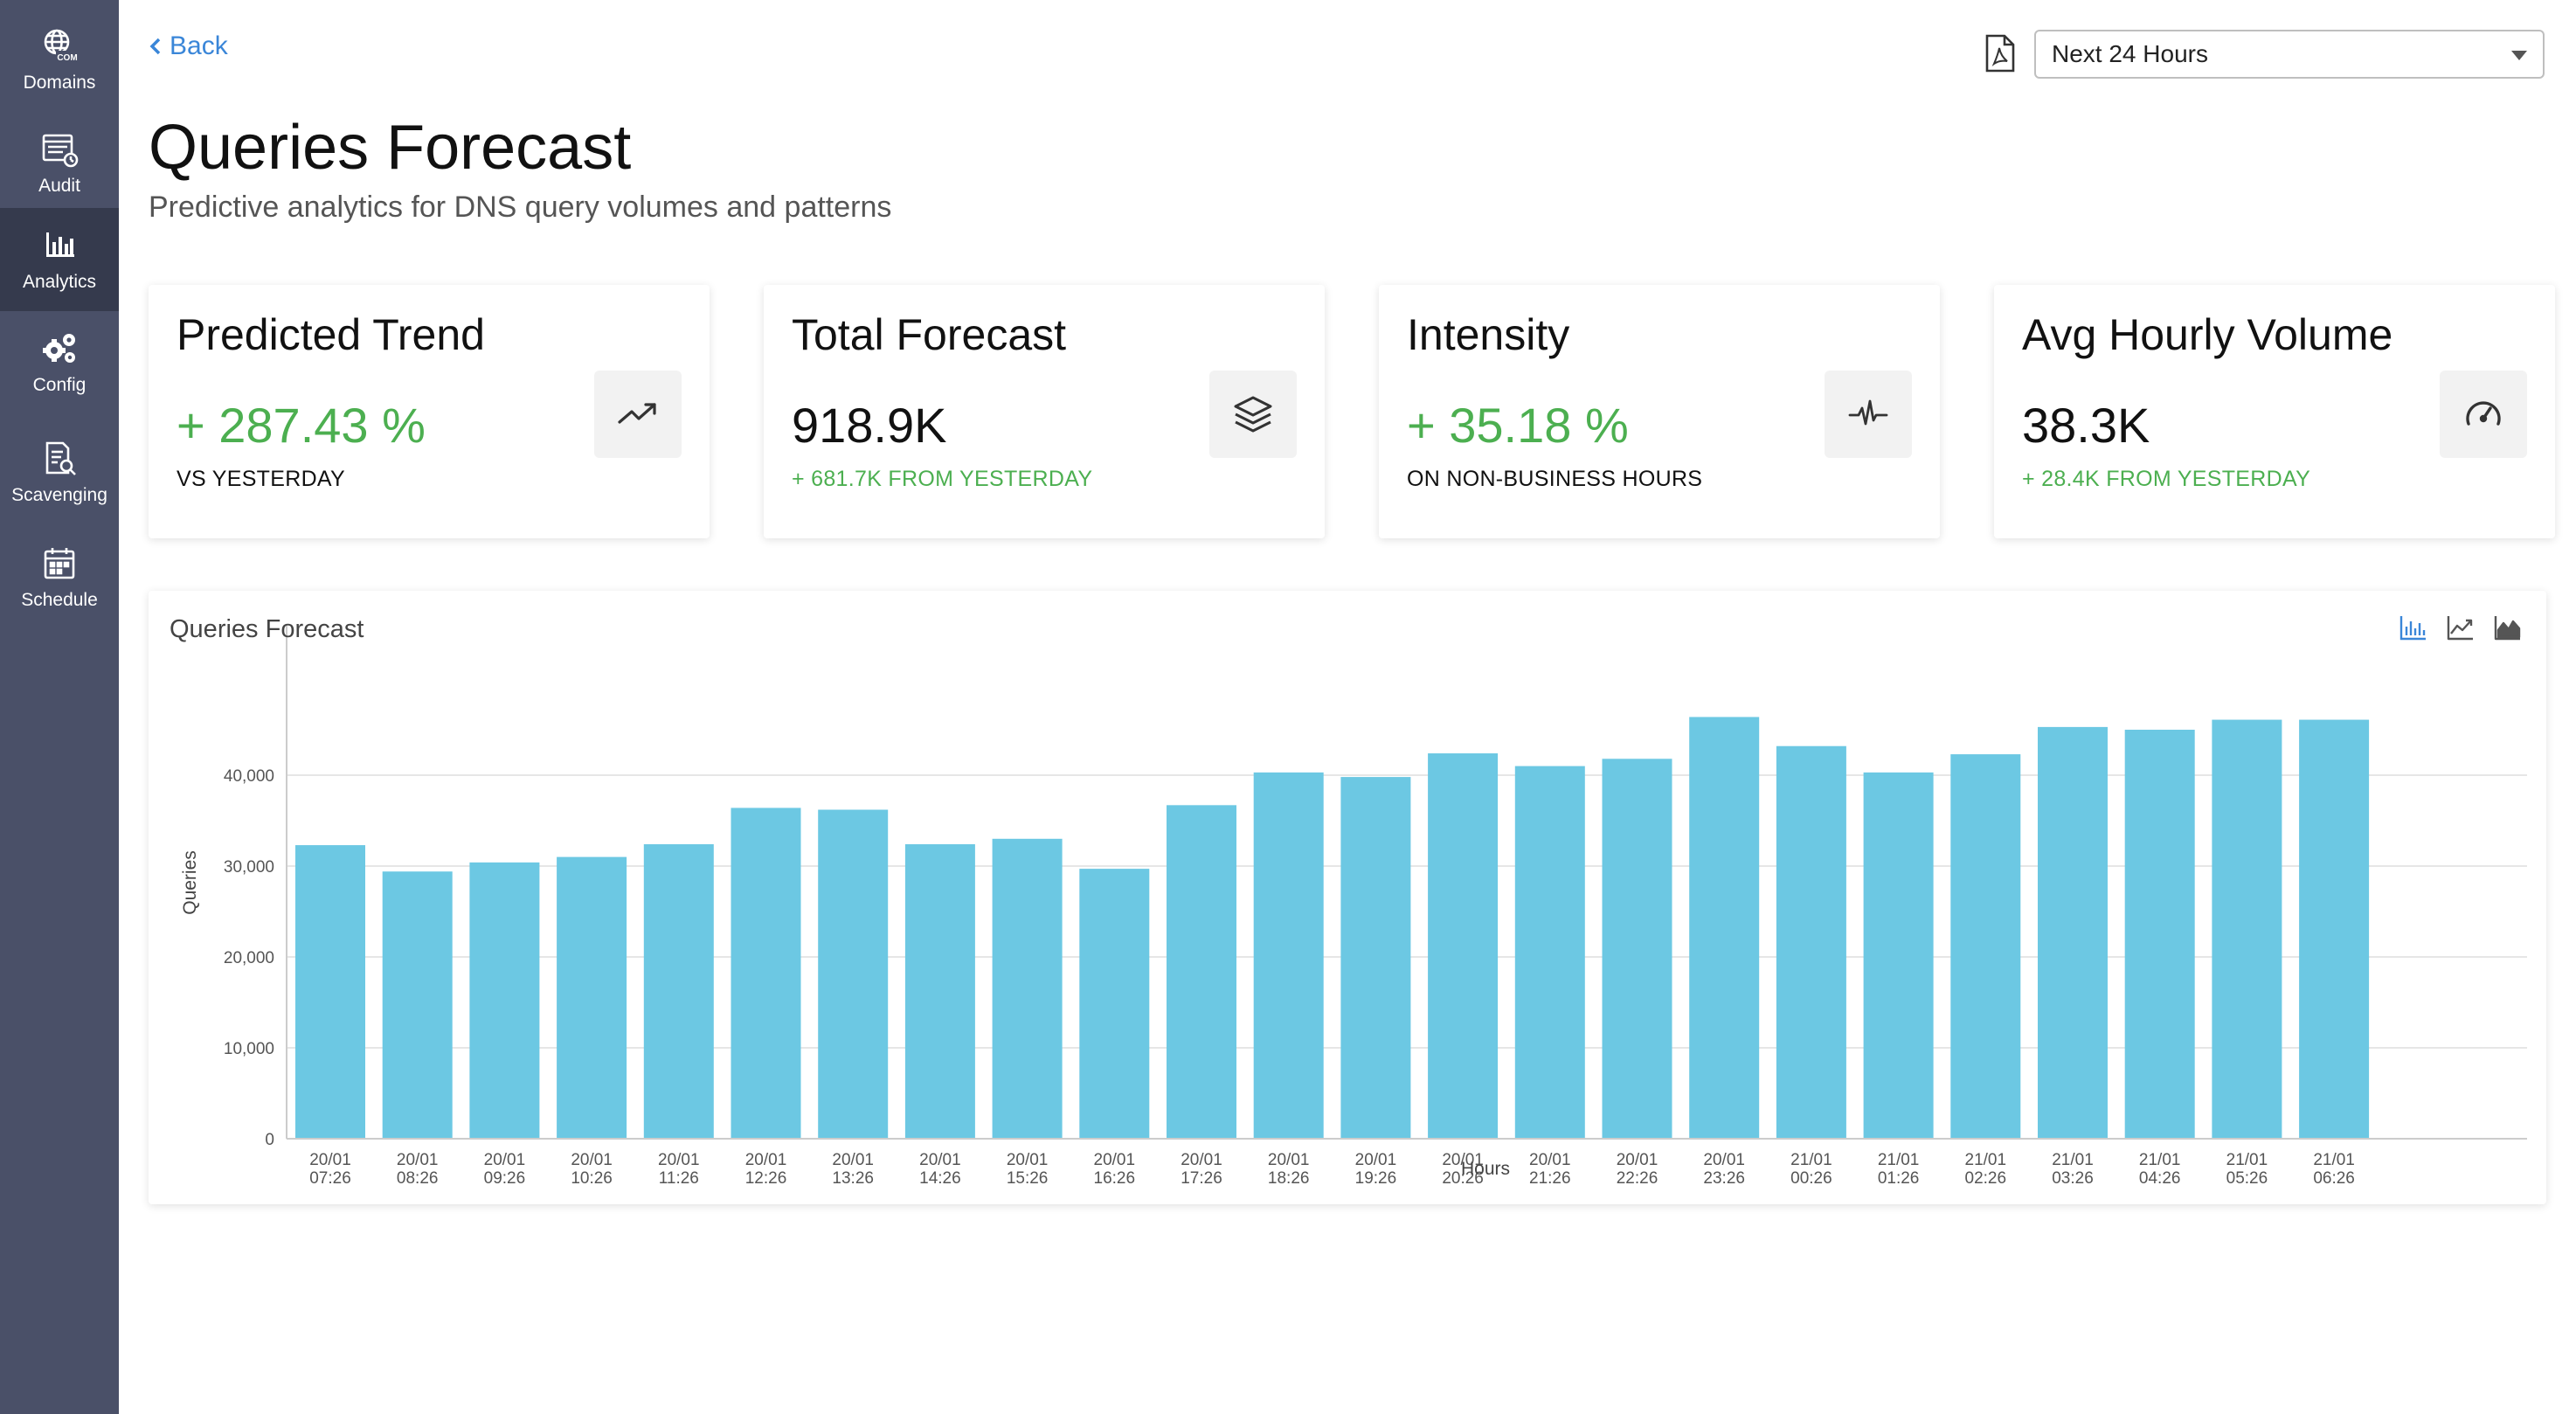  Describe the element at coordinates (637, 414) in the screenshot. I see `trending-up-icon` at that location.